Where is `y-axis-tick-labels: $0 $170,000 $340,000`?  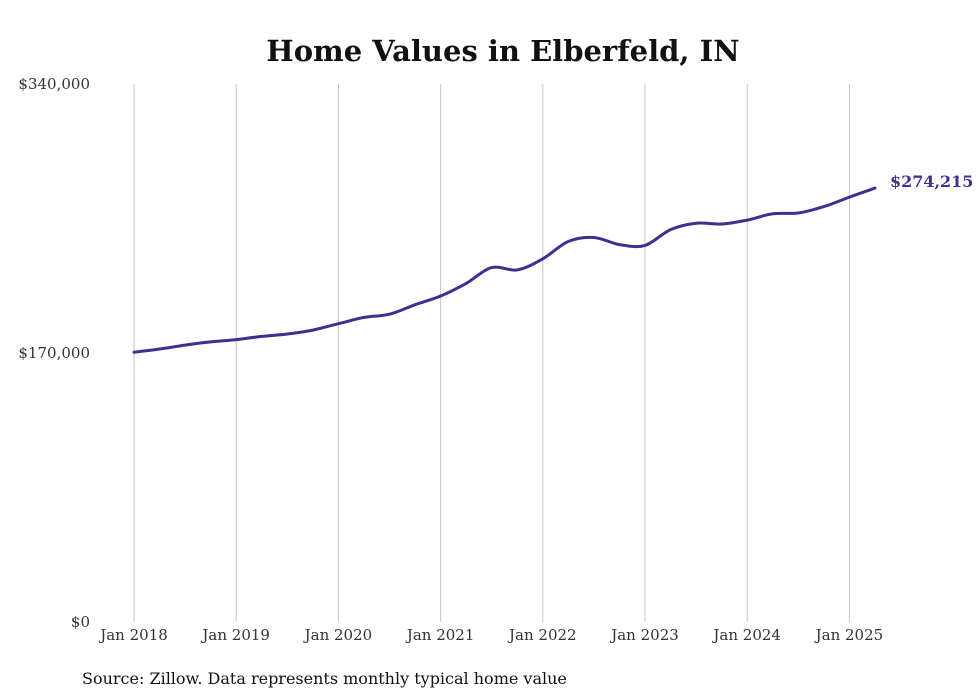
y-axis-tick-labels: $0 $170,000 $340,000 is located at coordinates (54, 353).